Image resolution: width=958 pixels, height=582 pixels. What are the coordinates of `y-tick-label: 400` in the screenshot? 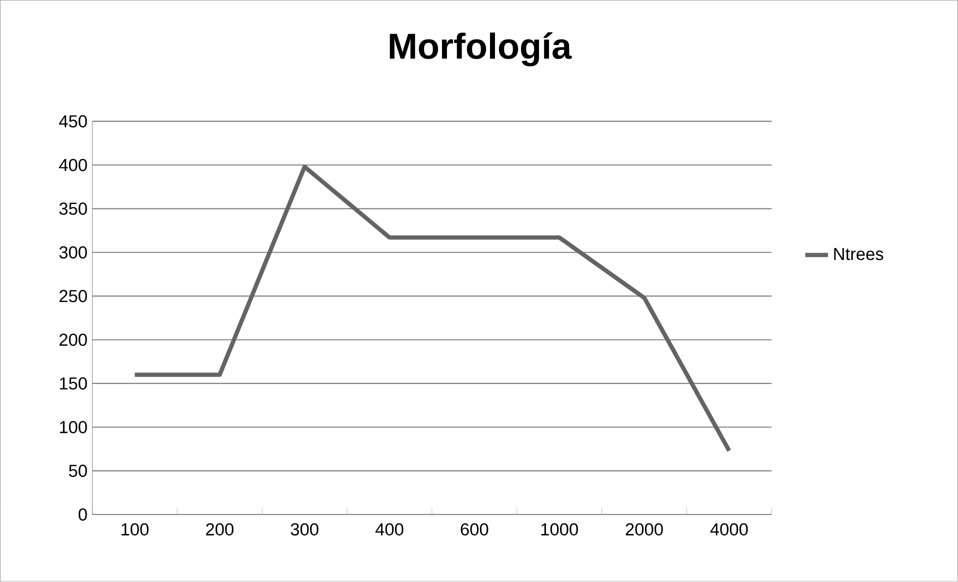 It's located at (73, 165).